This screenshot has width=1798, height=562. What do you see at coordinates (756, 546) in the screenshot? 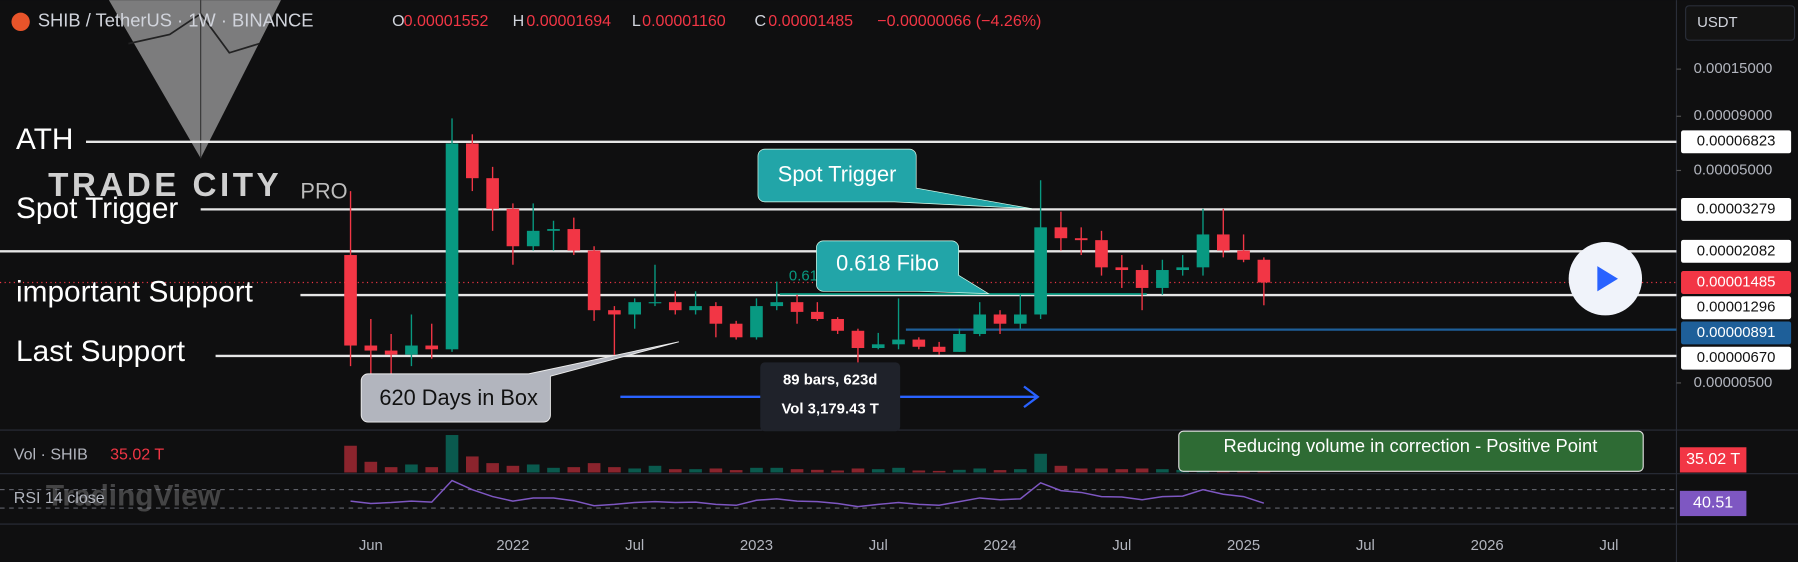
I see `x-tick-label: 2023` at bounding box center [756, 546].